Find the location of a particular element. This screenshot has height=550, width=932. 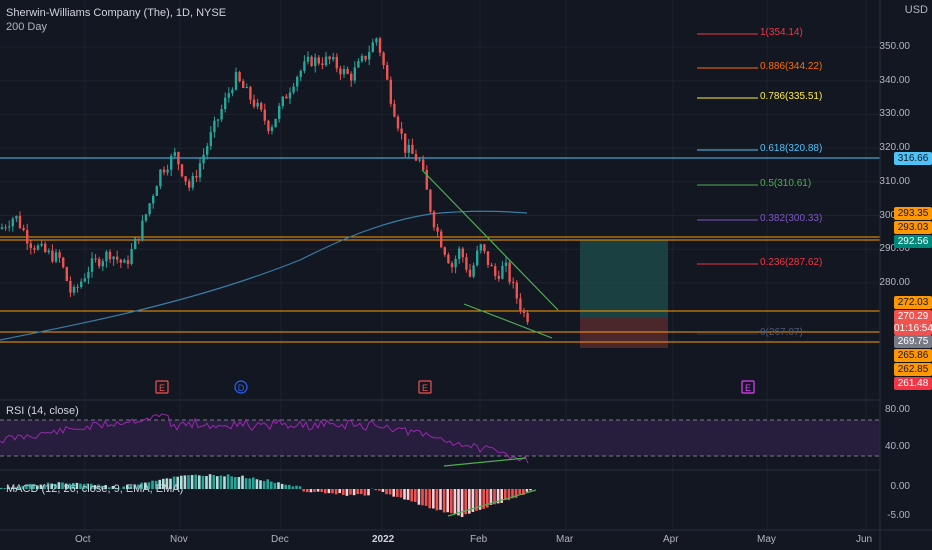

earnings-event-icon: D is located at coordinates (241, 387).